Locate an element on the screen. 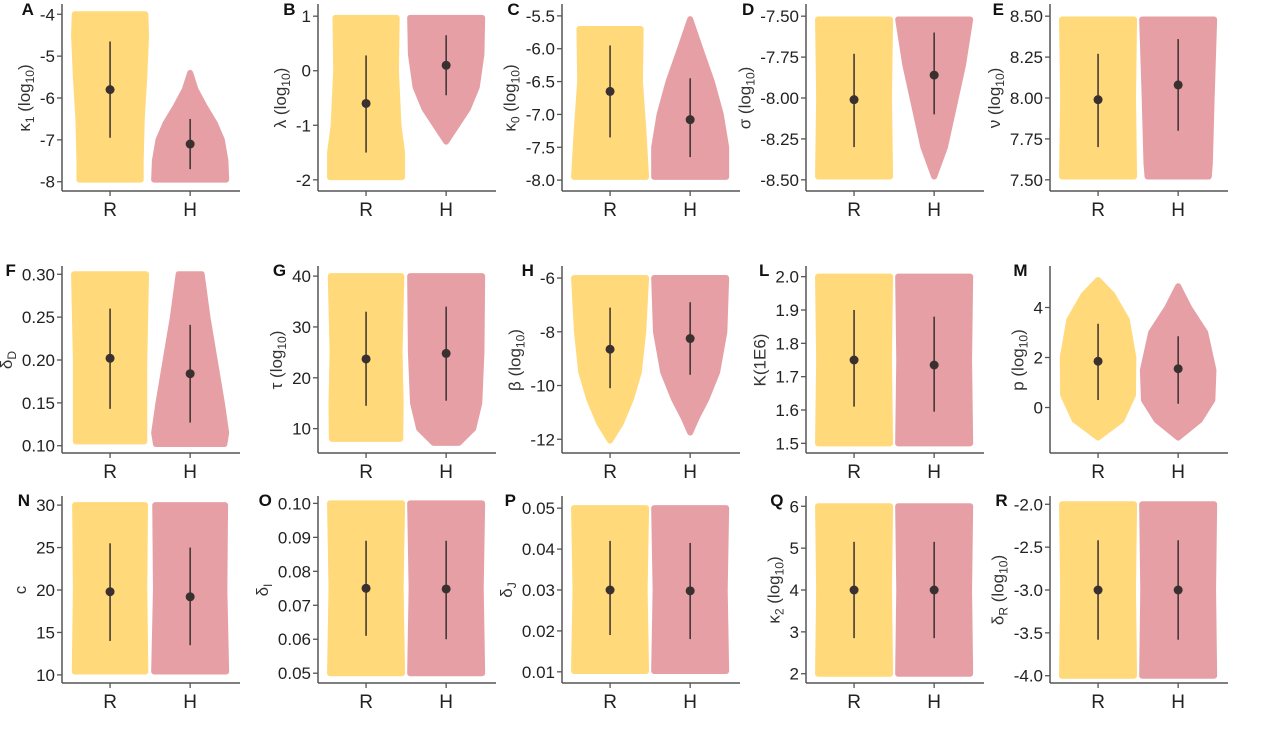 Image resolution: width=1280 pixels, height=734 pixels. panel-F: 0.30 0.25 0.20 0.15 0.10 δD F R H is located at coordinates (120, 372).